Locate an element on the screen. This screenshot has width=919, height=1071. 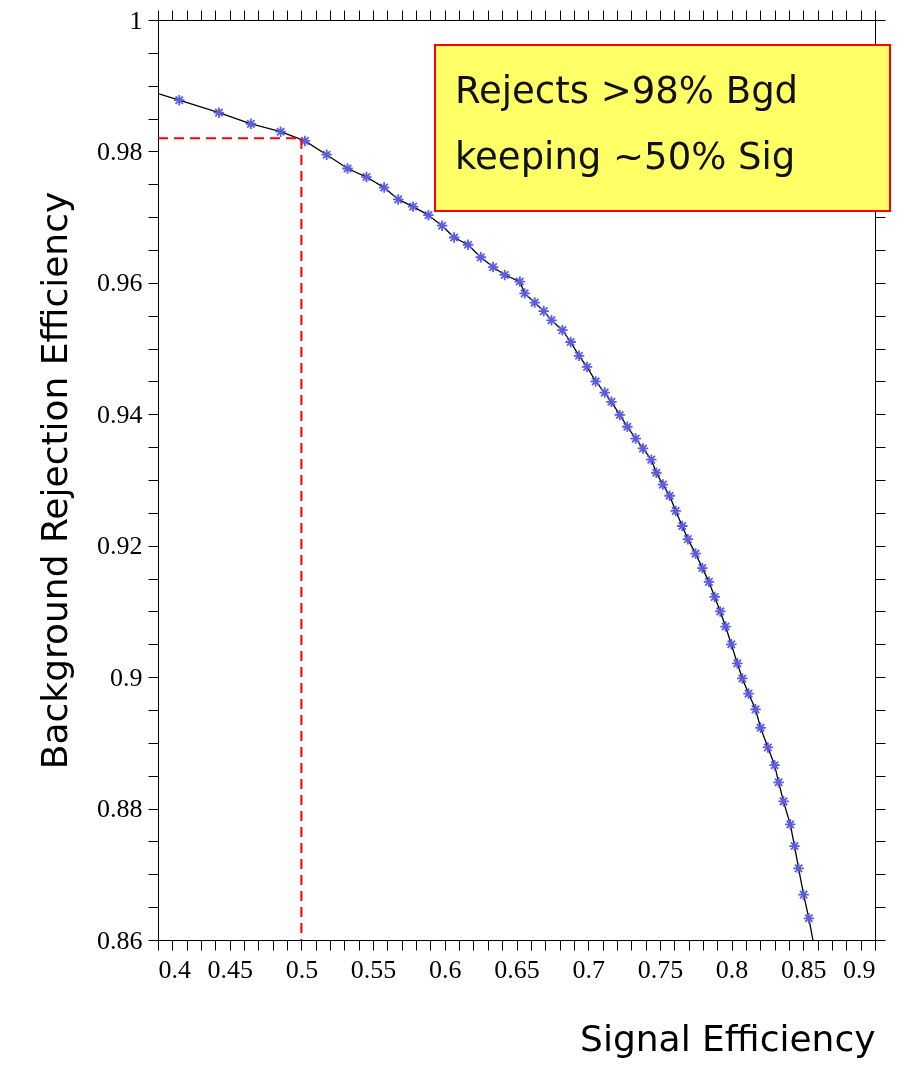
annotation: keeping ~50% Sig is located at coordinates (625, 156).